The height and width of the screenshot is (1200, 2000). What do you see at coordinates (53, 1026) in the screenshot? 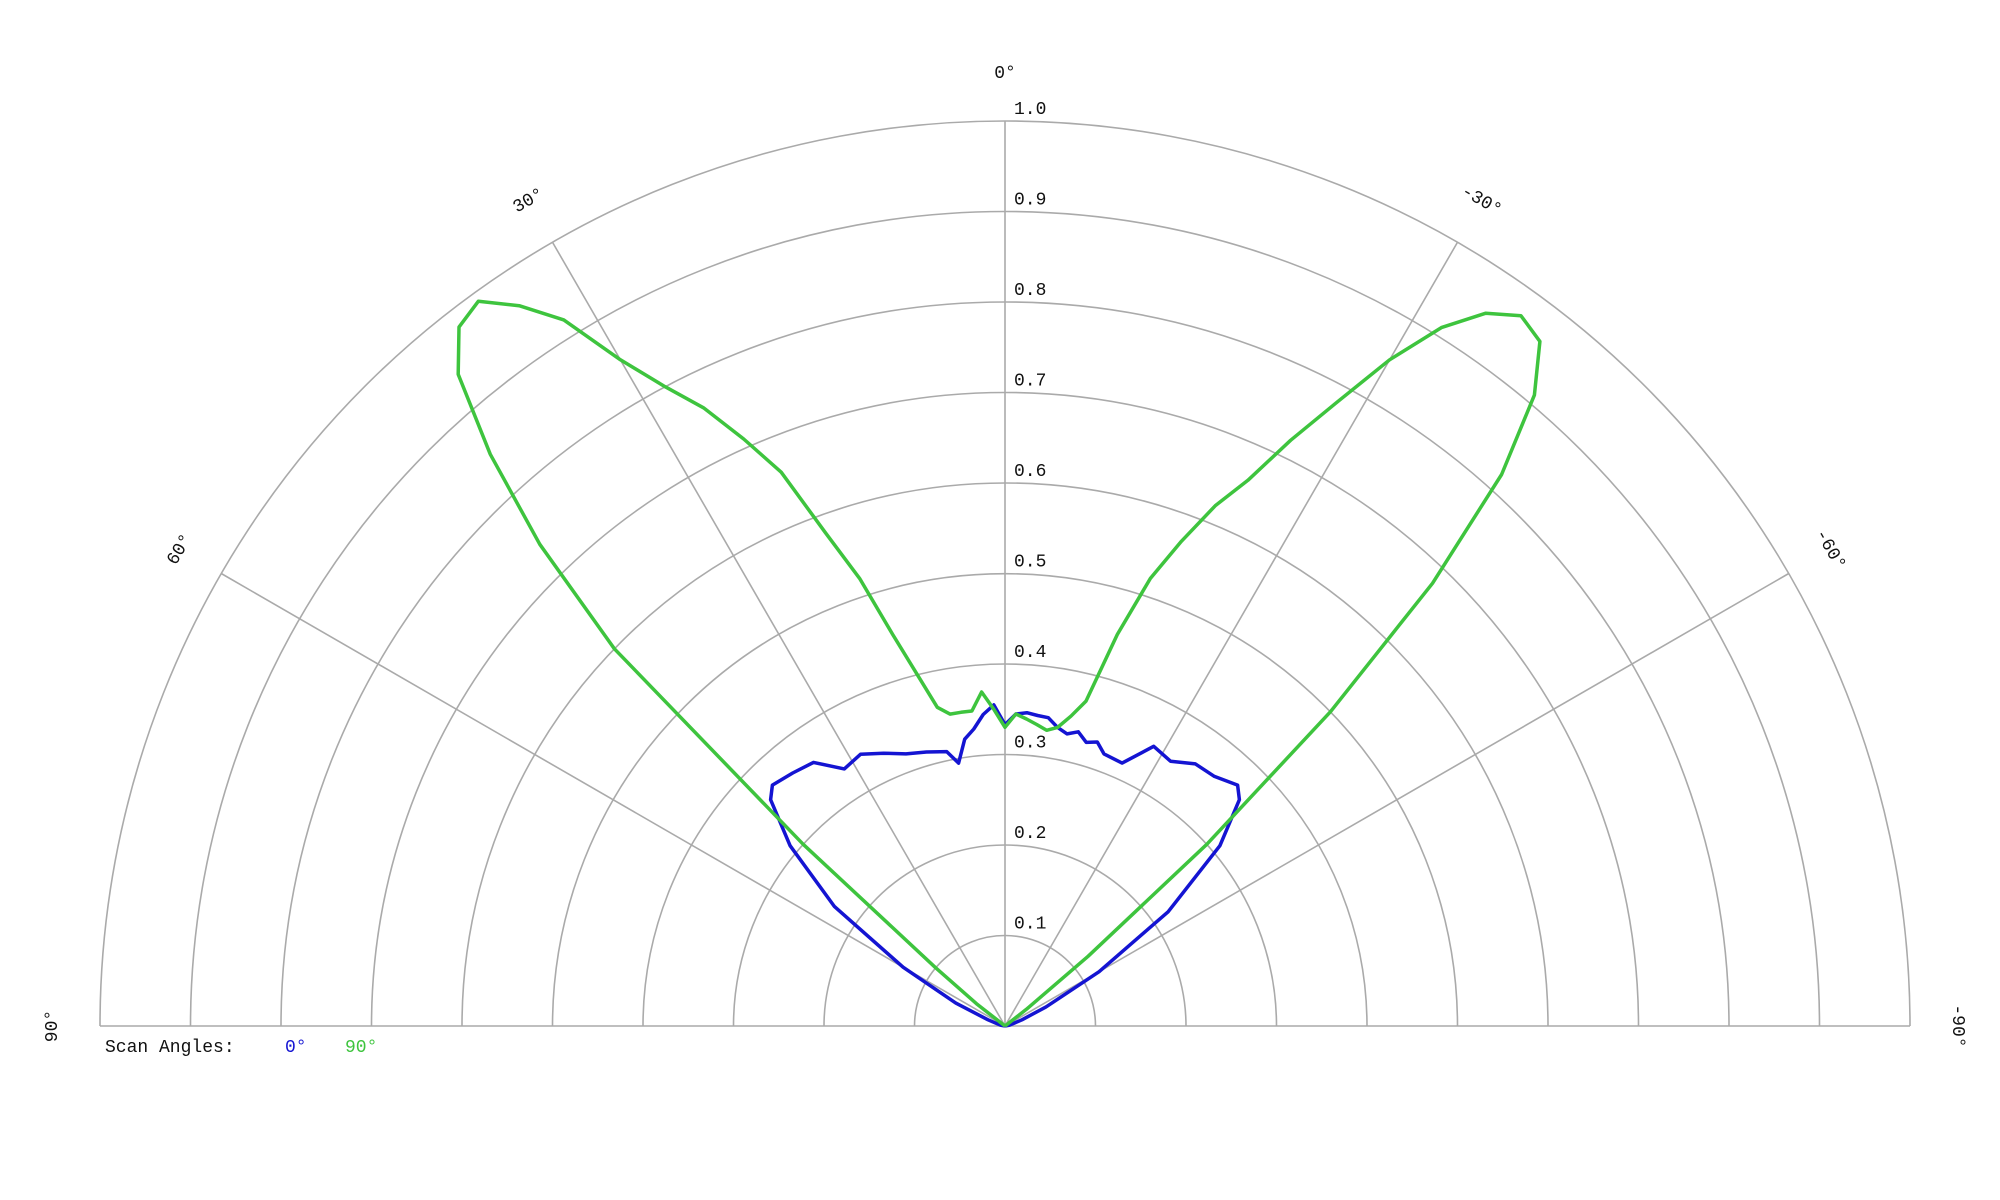
I see `theta-tick-label: 90°` at bounding box center [53, 1026].